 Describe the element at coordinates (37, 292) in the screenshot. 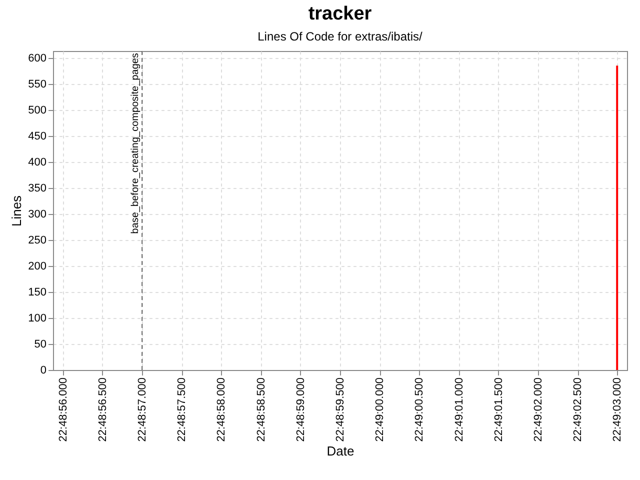

I see `y-tick-label: 150` at that location.